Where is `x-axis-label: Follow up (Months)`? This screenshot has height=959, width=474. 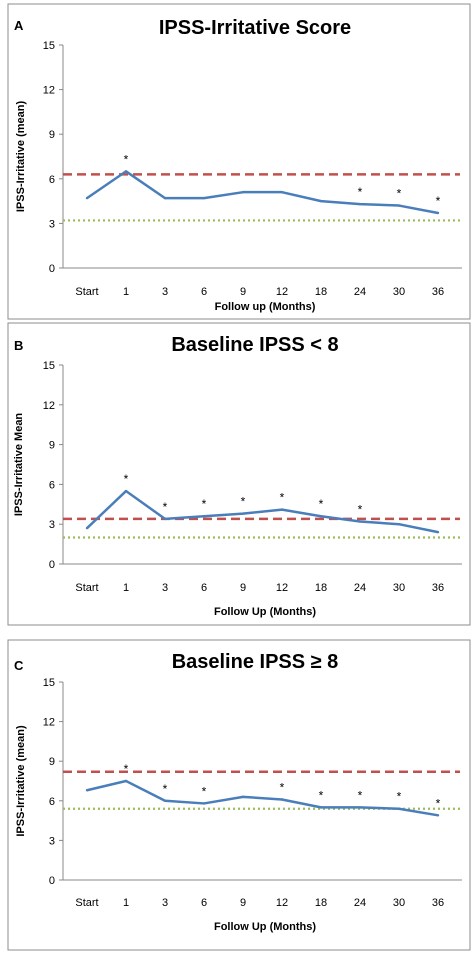
x-axis-label: Follow up (Months) is located at coordinates (265, 307).